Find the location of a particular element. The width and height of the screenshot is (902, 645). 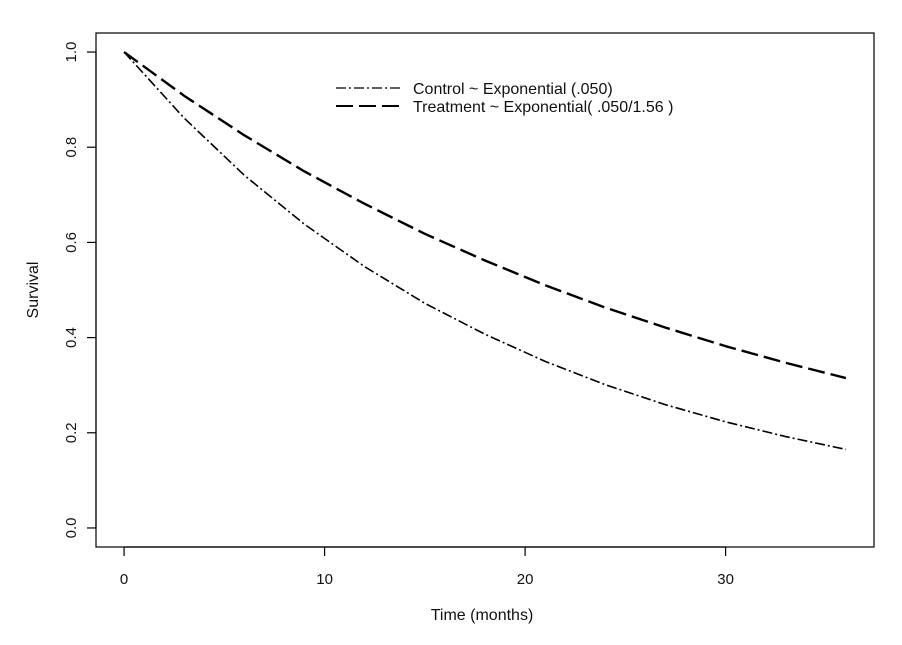

x-axis-title: Time (months) is located at coordinates (482, 615).